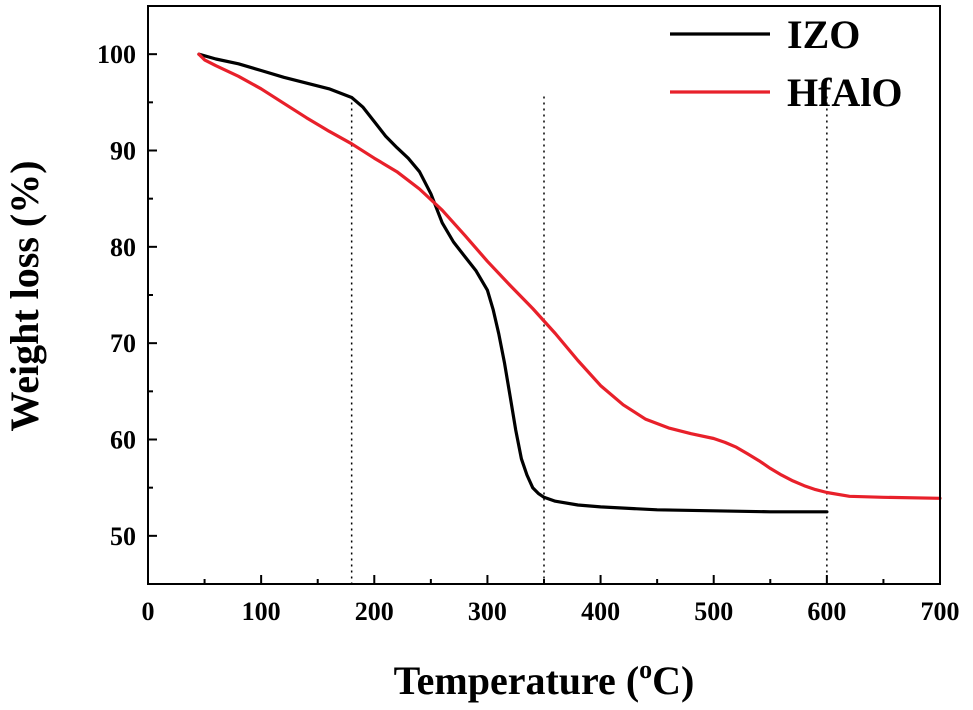  I want to click on y-tick-label: 90, so click(123, 151).